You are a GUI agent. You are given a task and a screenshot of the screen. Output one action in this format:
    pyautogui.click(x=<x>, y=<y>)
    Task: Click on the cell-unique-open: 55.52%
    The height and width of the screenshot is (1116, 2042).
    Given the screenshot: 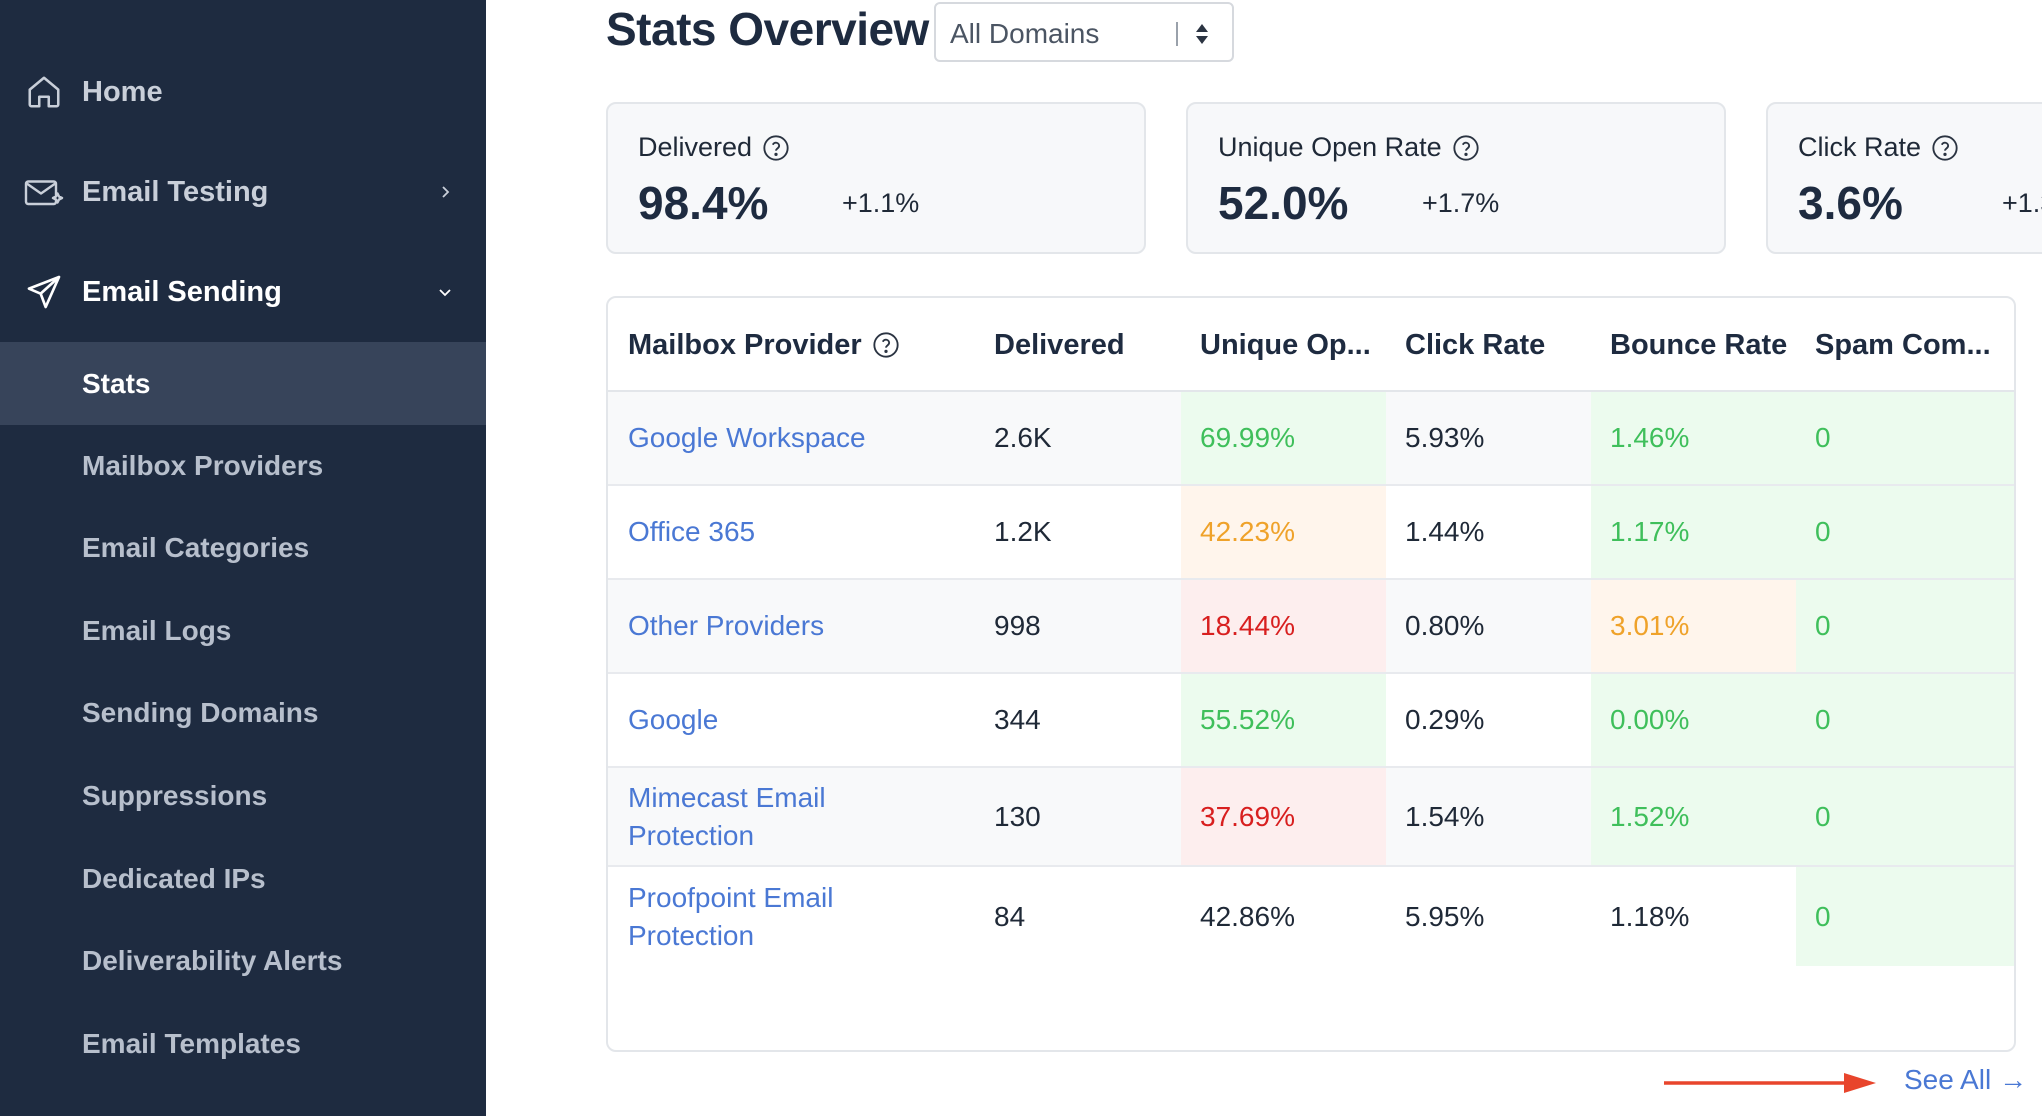 What is the action you would take?
    pyautogui.click(x=1247, y=719)
    